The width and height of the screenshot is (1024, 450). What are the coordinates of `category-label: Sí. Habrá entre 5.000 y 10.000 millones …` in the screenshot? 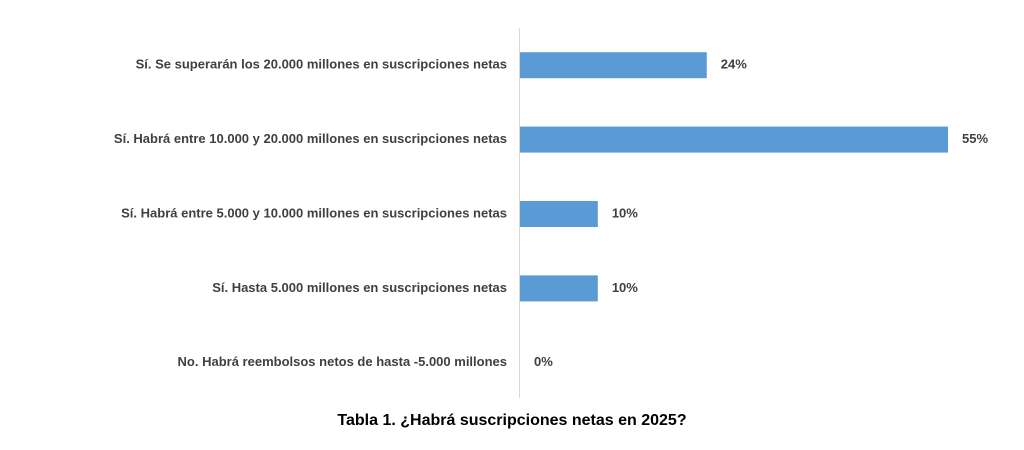 It's located at (314, 212).